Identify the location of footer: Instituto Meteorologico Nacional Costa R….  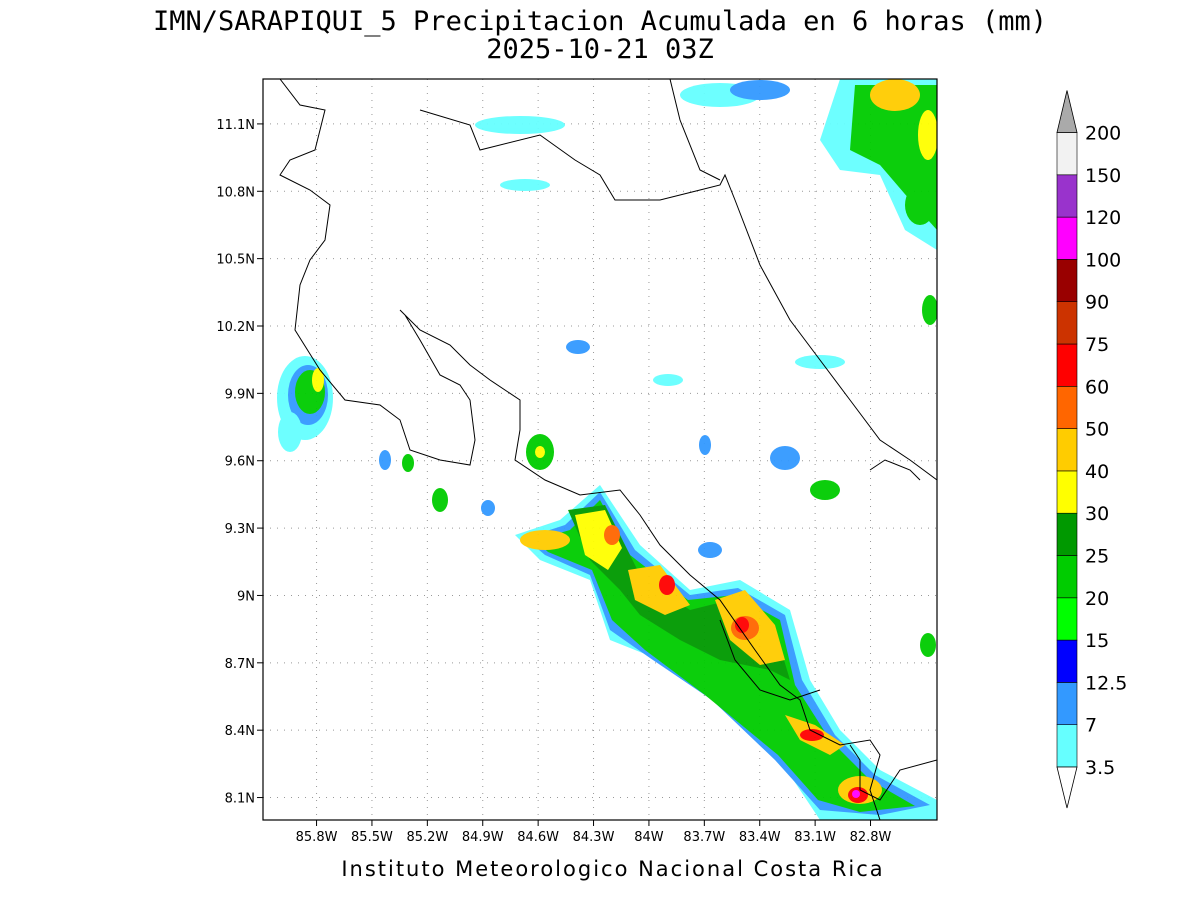
(612, 869).